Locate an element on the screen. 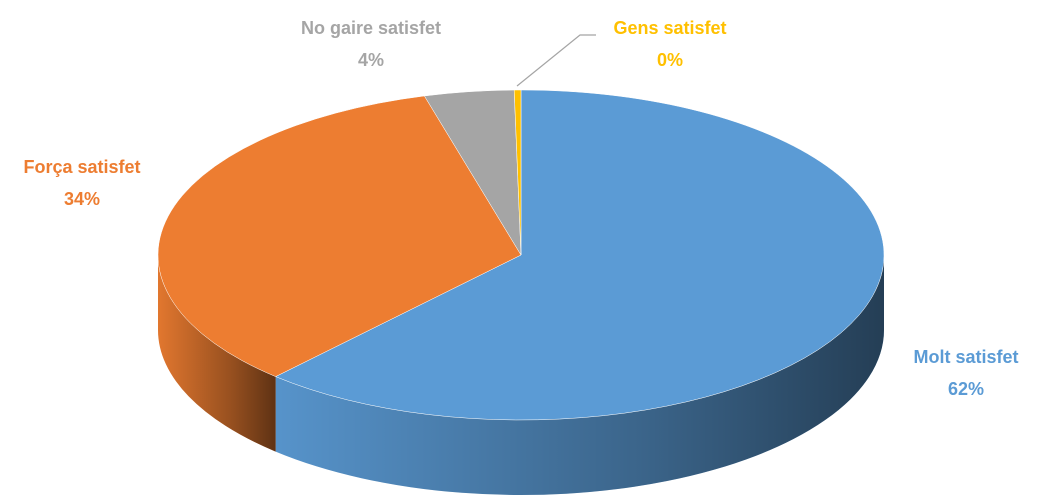 Image resolution: width=1042 pixels, height=503 pixels. slice-side-shade is located at coordinates (217, 353).